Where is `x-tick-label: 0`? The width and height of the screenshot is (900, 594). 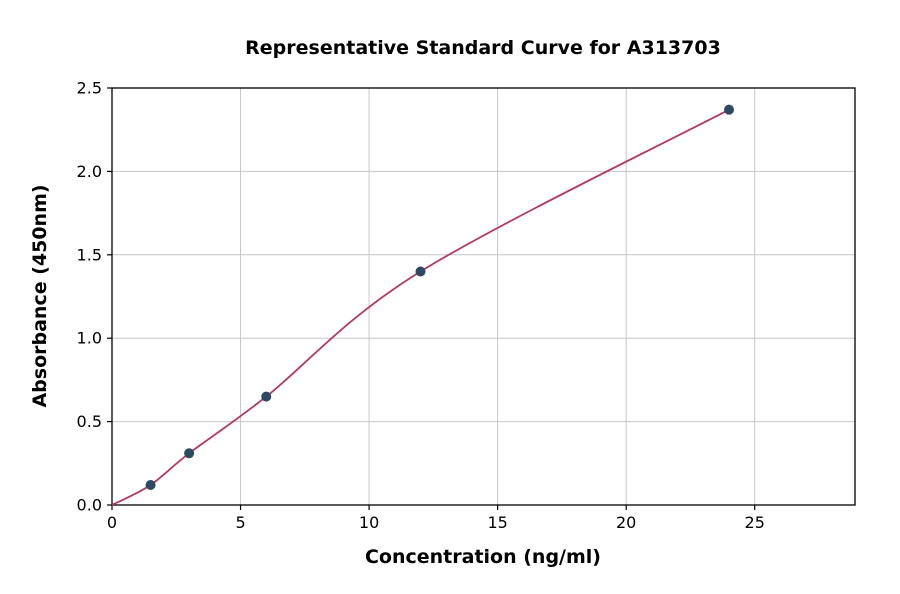
x-tick-label: 0 is located at coordinates (112, 522).